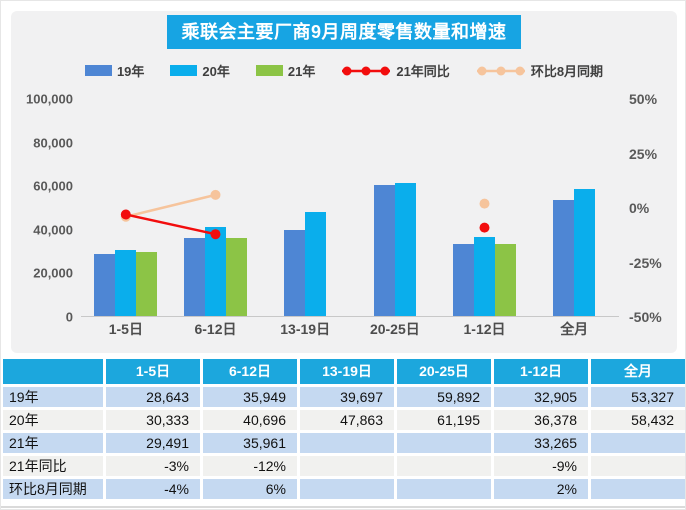 This screenshot has height=510, width=686. I want to click on table-cell: 6%, so click(250, 489).